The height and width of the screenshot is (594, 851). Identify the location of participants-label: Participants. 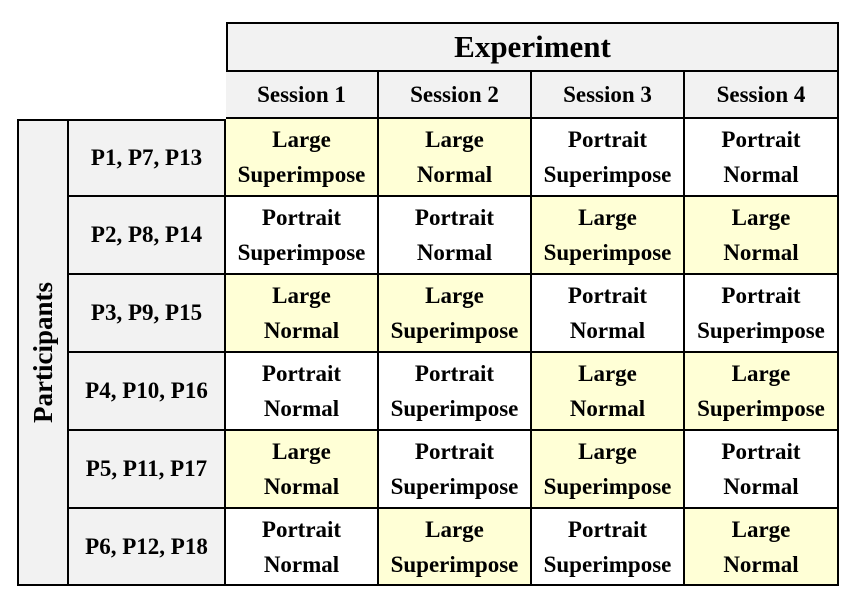
(43, 352).